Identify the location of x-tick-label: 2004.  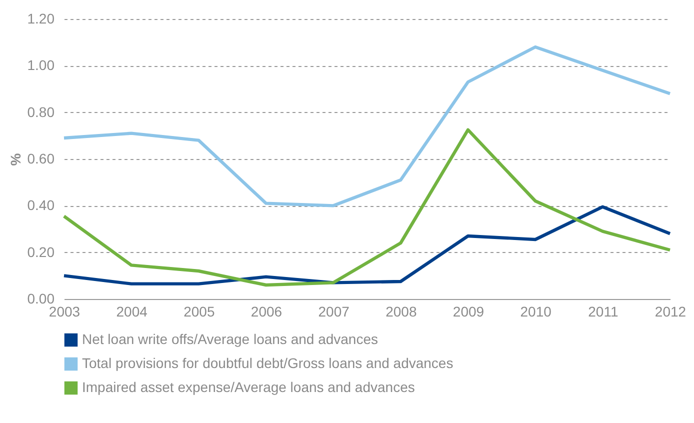
(132, 312).